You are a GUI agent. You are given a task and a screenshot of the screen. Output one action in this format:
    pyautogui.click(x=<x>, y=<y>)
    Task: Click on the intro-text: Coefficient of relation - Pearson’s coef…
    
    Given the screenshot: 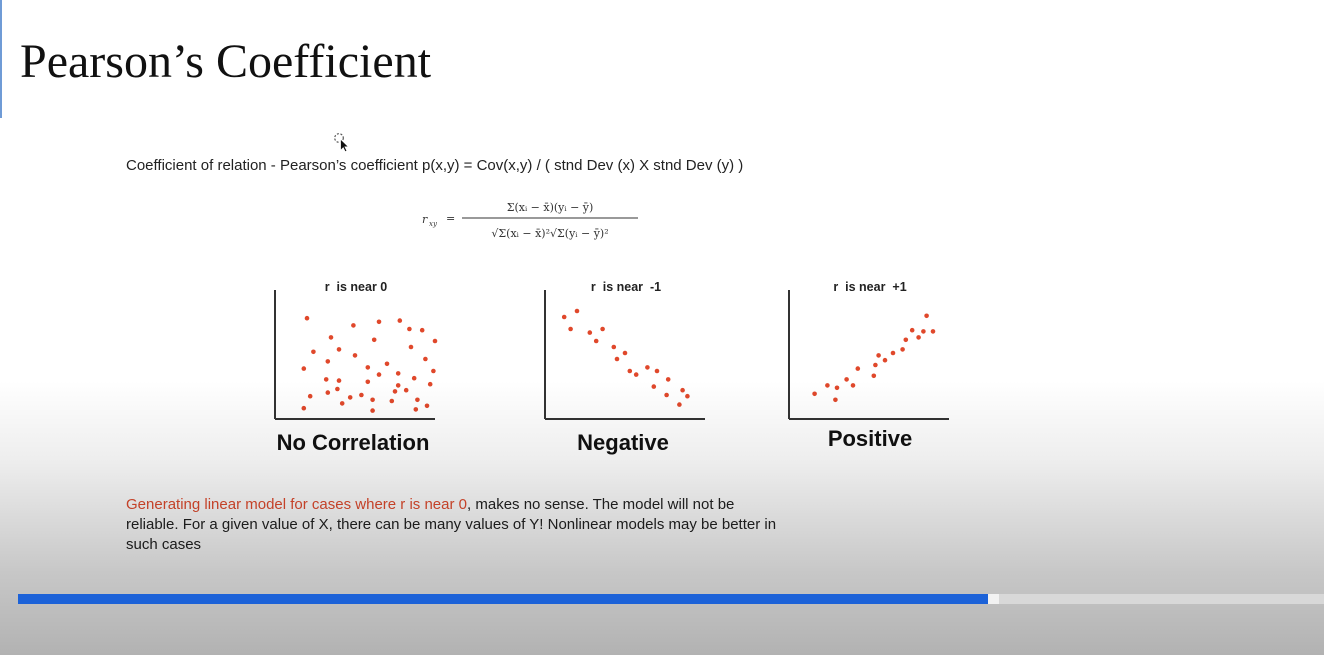 What is the action you would take?
    pyautogui.click(x=435, y=165)
    